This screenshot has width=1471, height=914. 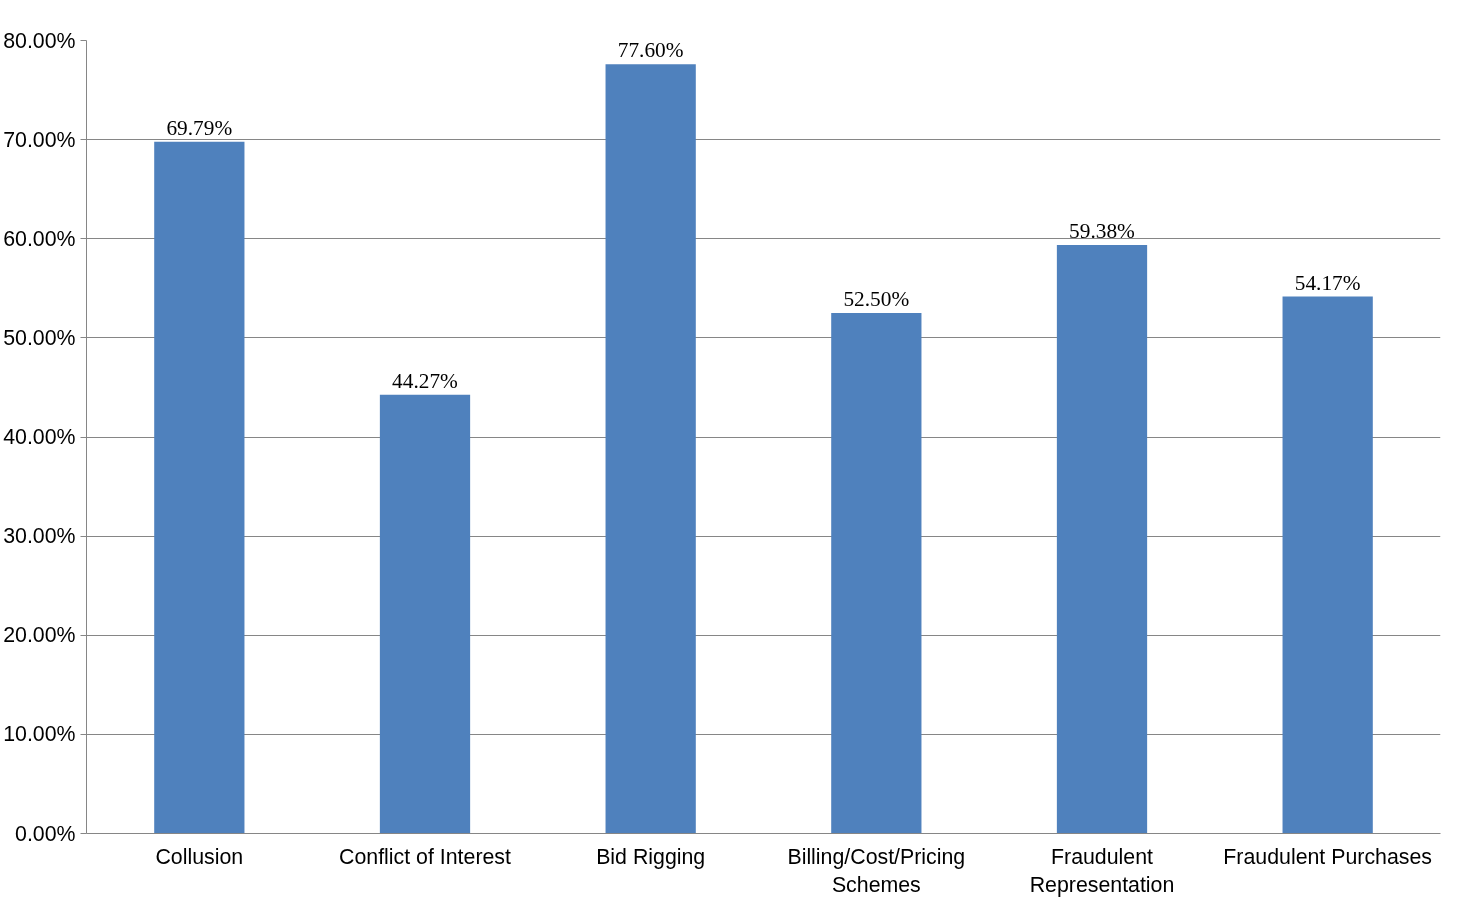 What do you see at coordinates (39, 437) in the screenshot?
I see `y-tick-label: 40.00%` at bounding box center [39, 437].